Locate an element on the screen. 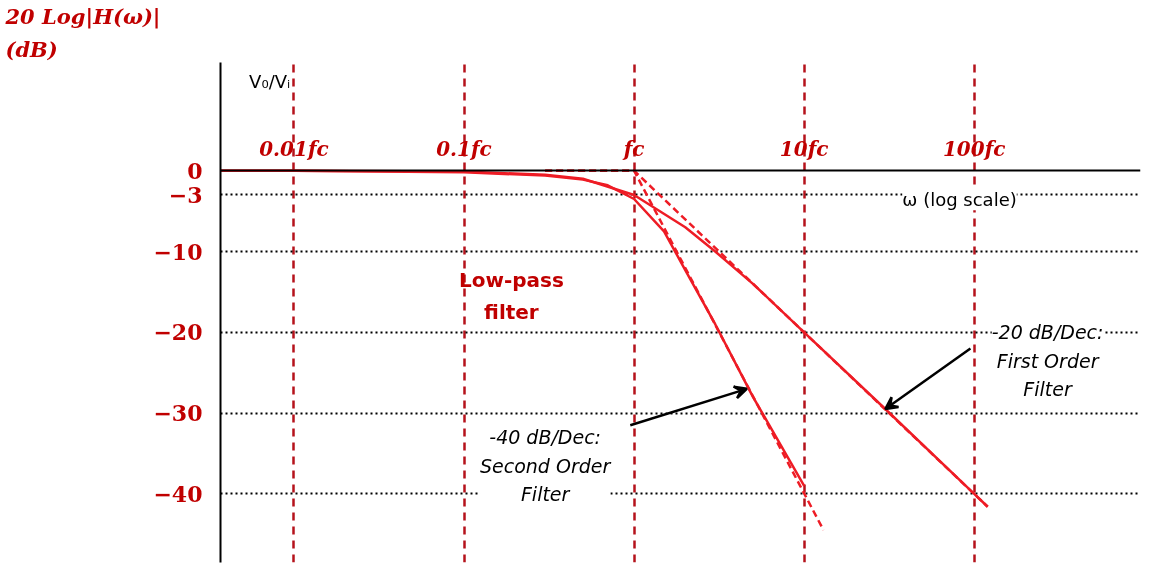  annotation: -40 dB/Dec: Second Order Filter is located at coordinates (546, 465).